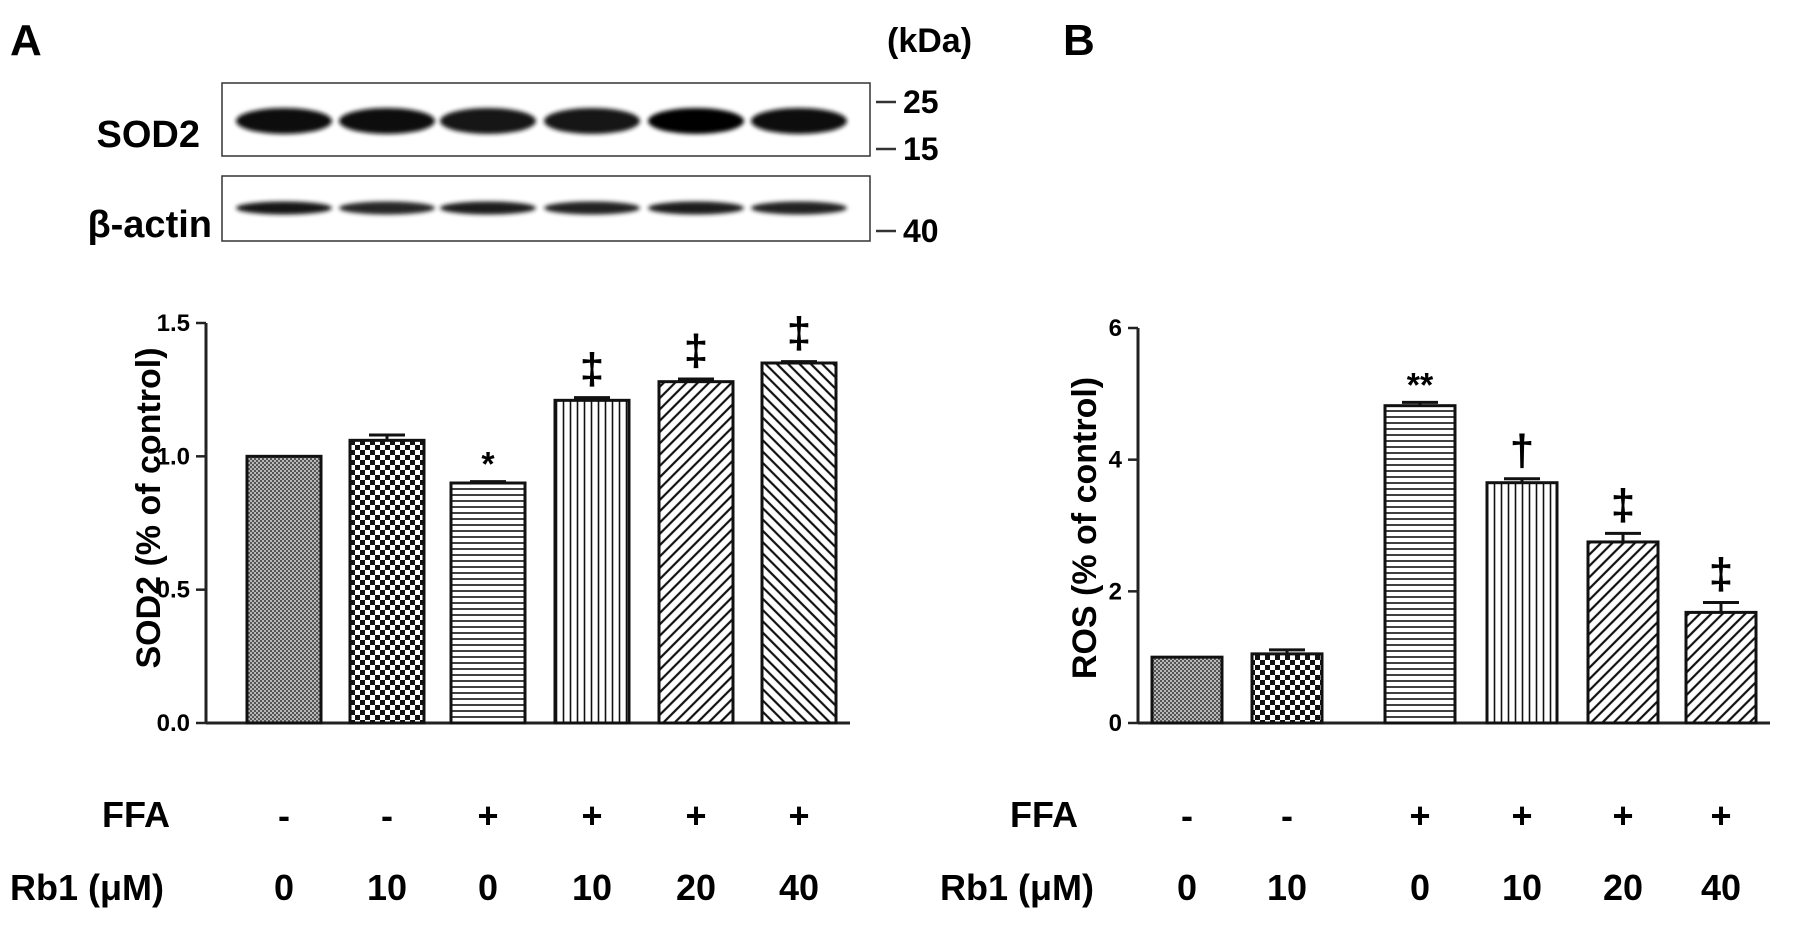 The image size is (1795, 925). Describe the element at coordinates (1116, 460) in the screenshot. I see `y-tick-label-b: 4` at that location.